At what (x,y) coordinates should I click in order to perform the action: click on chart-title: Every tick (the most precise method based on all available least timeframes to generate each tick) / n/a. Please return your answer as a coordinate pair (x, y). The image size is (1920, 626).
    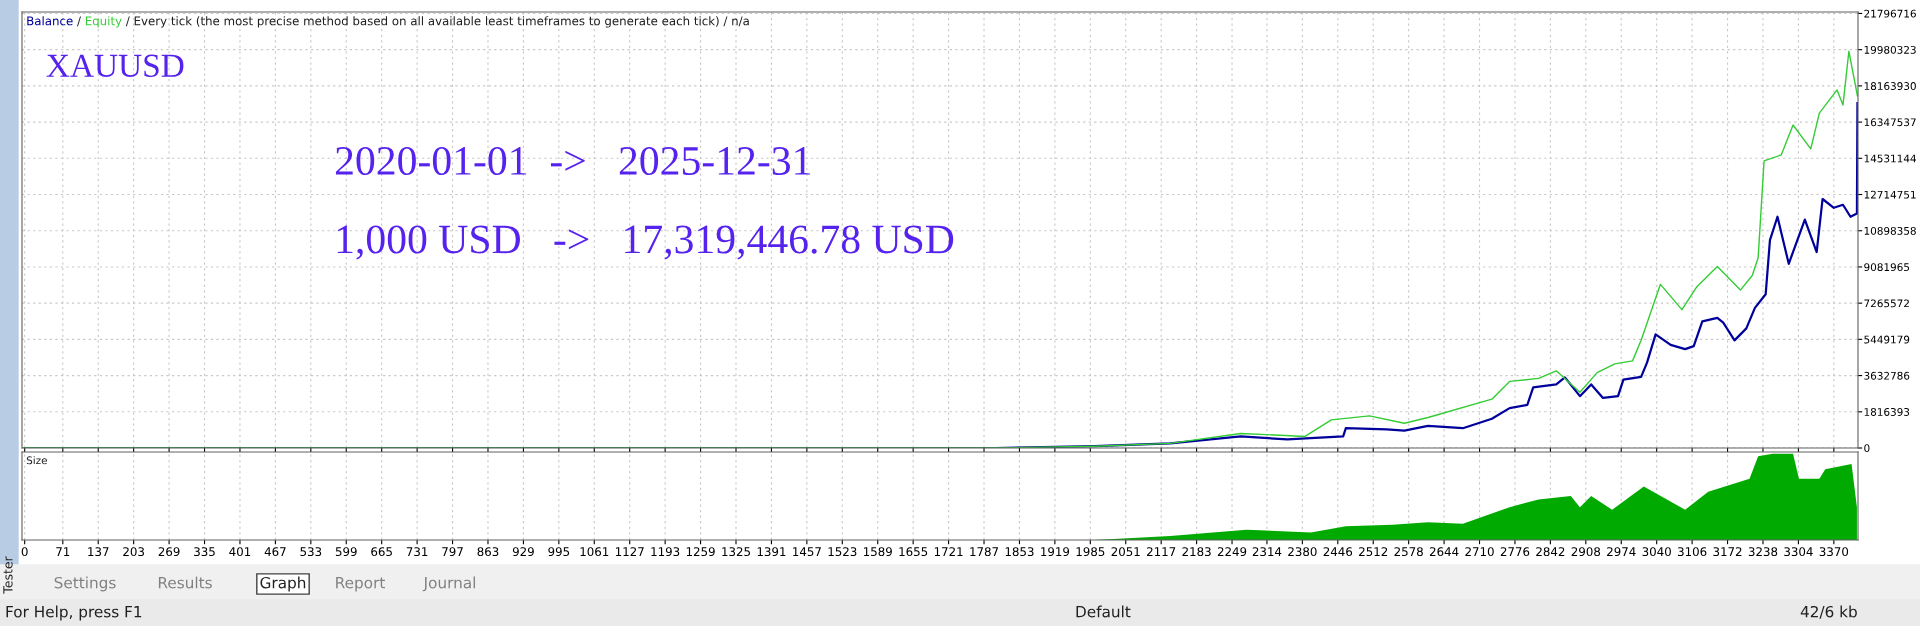
    Looking at the image, I should click on (441, 22).